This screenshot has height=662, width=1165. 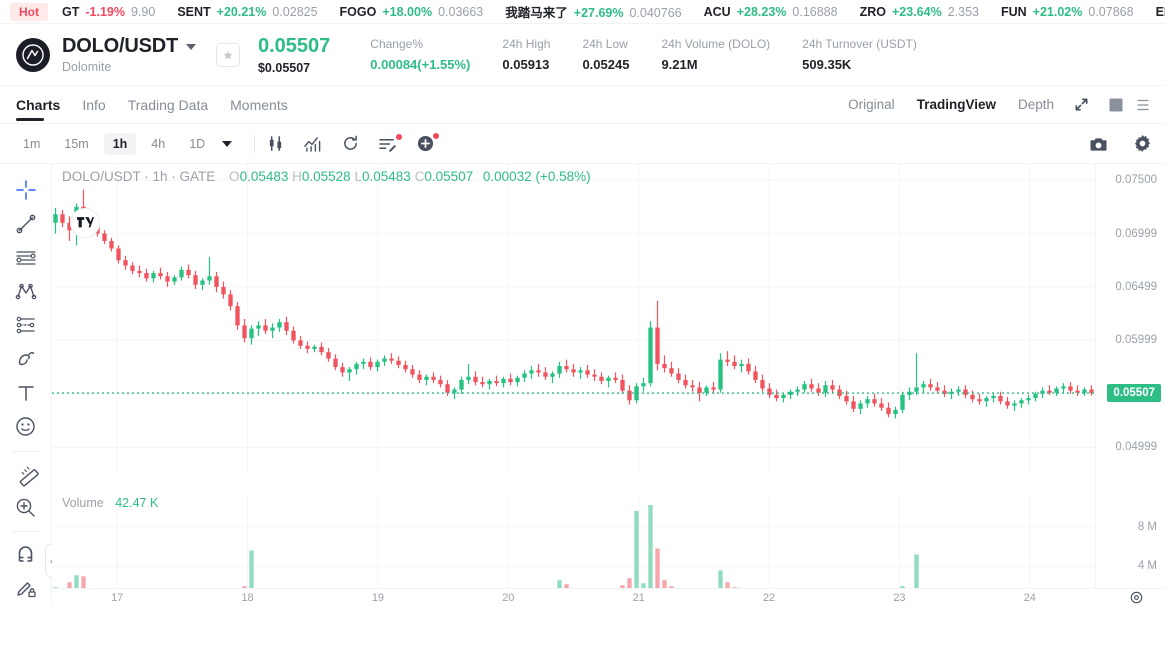 I want to click on screenshot-camera-icon, so click(x=1099, y=144).